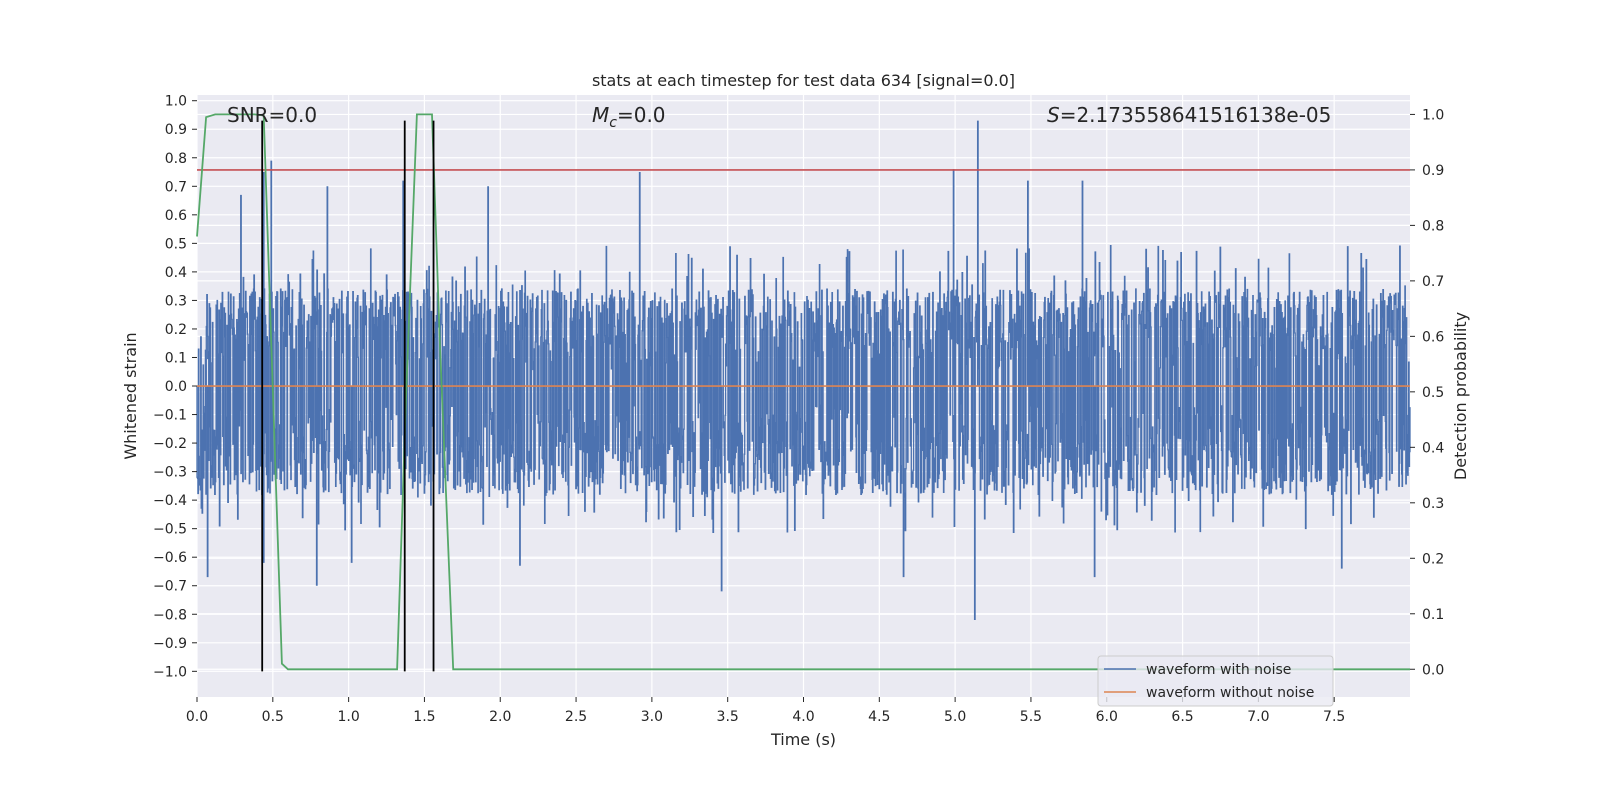  Describe the element at coordinates (176, 159) in the screenshot. I see `y-tick-label: 0.8` at that location.